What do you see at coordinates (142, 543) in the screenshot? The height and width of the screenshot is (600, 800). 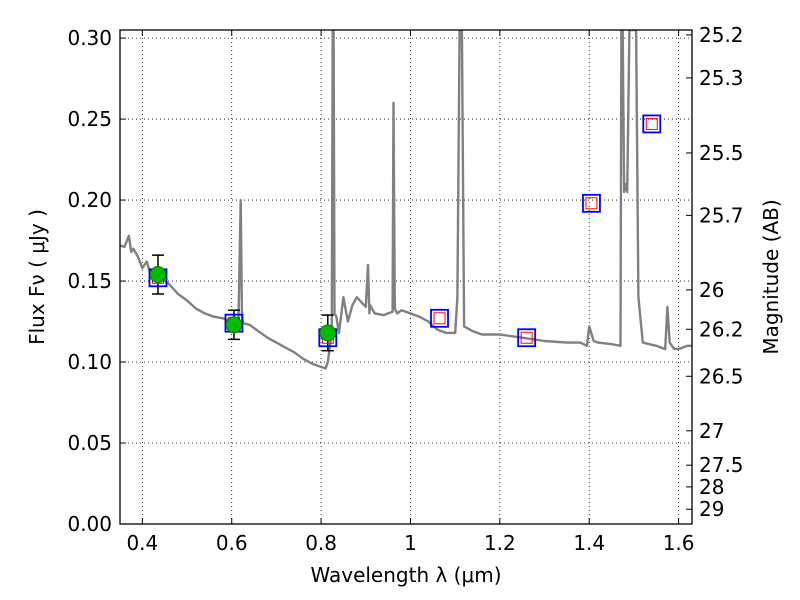 I see `x-tick-label: 0.4` at bounding box center [142, 543].